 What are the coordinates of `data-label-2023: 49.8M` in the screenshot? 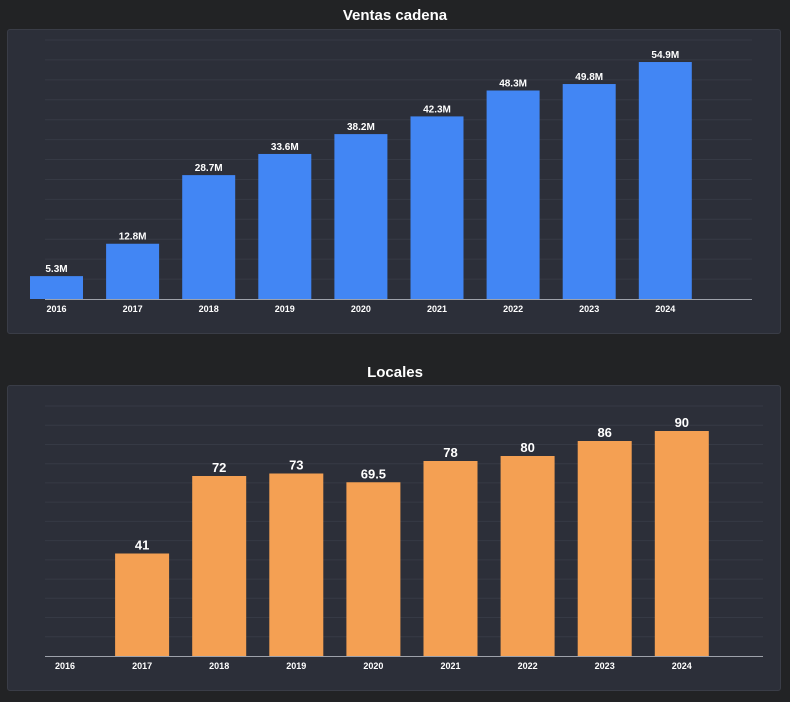 It's located at (589, 77).